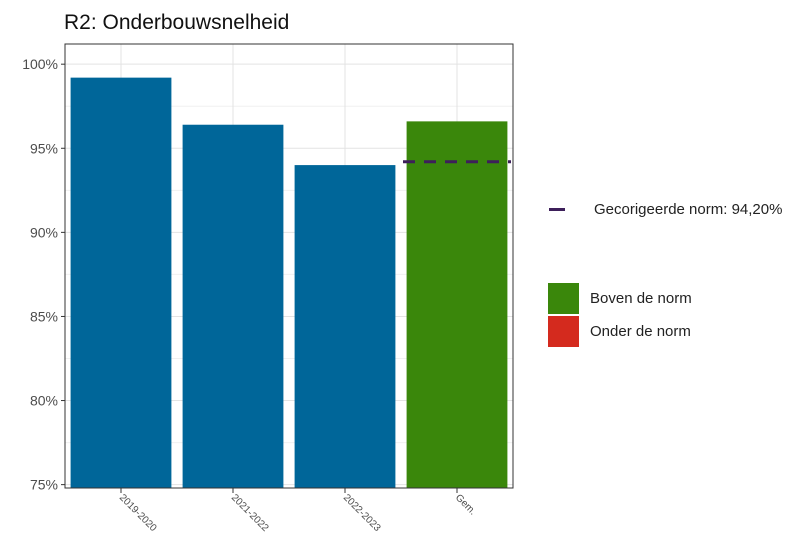 The height and width of the screenshot is (548, 806). What do you see at coordinates (457, 304) in the screenshot?
I see `bar-gem` at bounding box center [457, 304].